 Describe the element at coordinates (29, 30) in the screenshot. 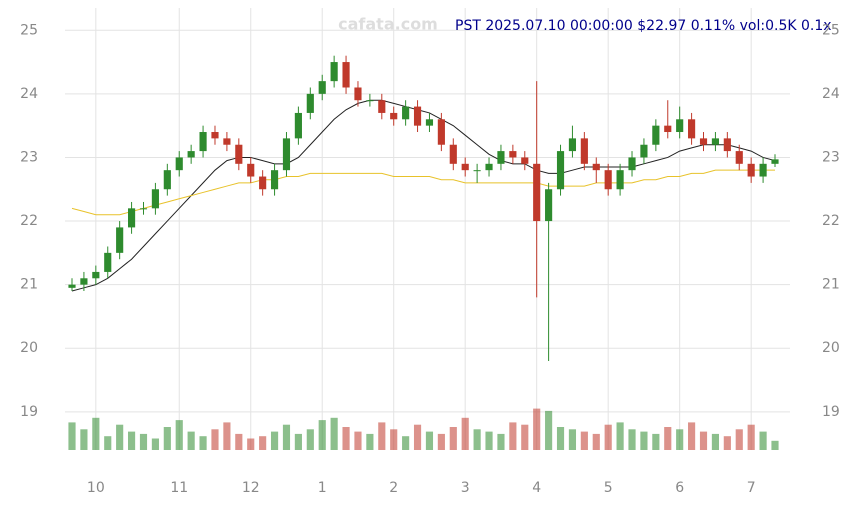

I see `y-tick-label: 25` at that location.